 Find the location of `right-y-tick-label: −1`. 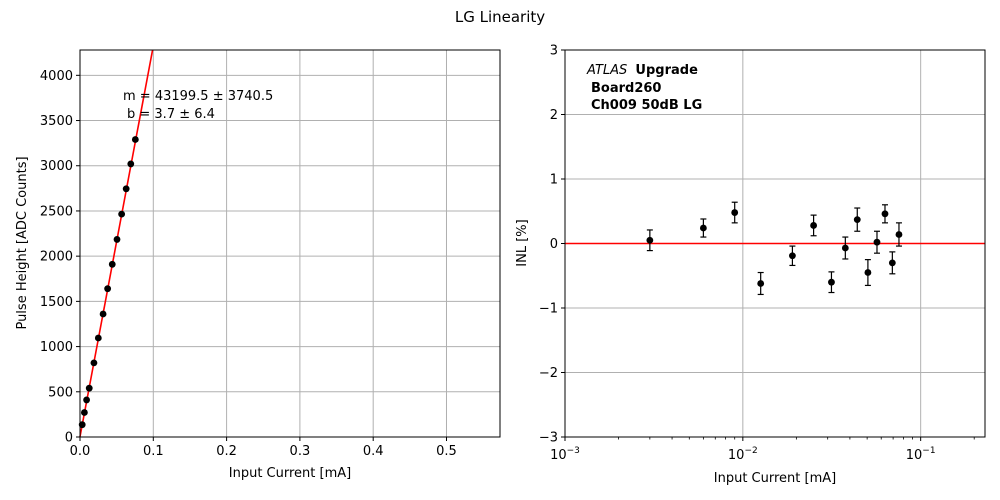

right-y-tick-label: −1 is located at coordinates (548, 309).